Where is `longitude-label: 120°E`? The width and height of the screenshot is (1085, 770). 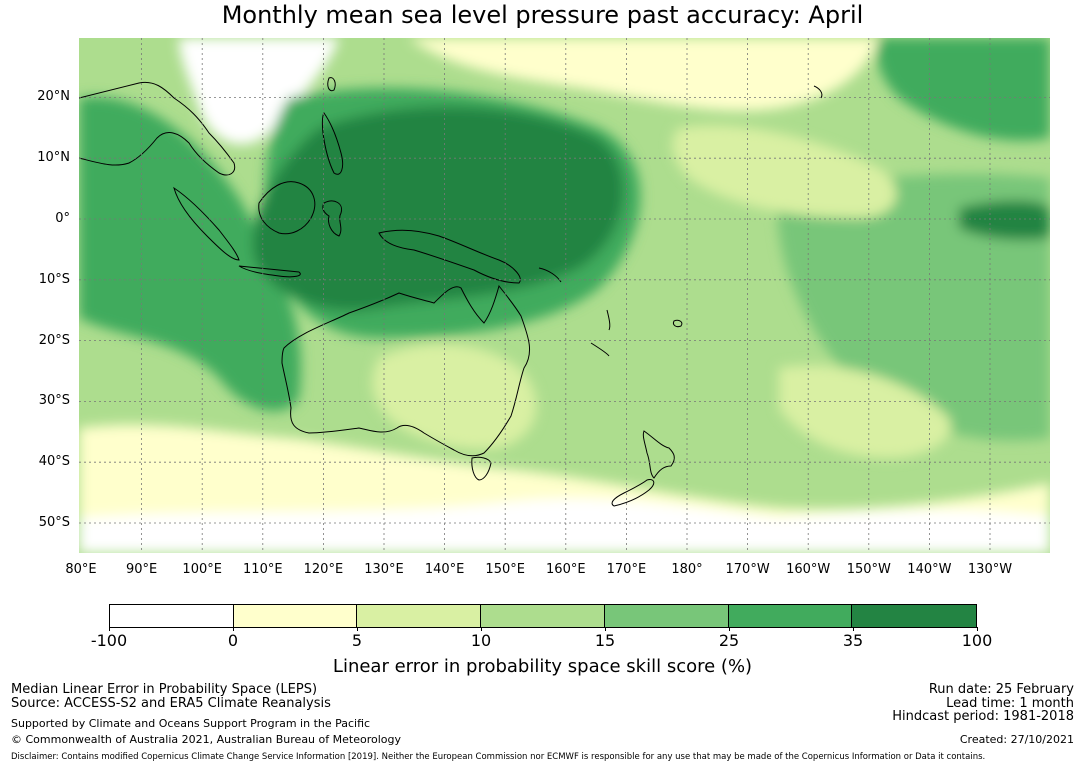 longitude-label: 120°E is located at coordinates (323, 569).